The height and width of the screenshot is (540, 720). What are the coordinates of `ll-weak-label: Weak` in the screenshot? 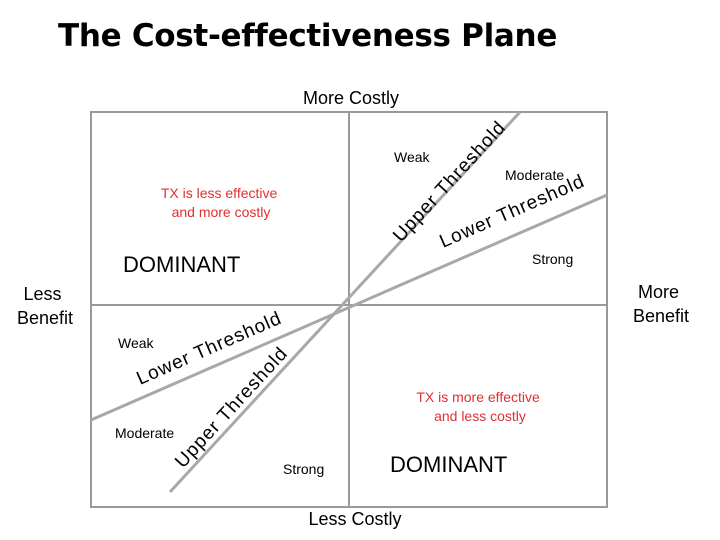 It's located at (136, 343).